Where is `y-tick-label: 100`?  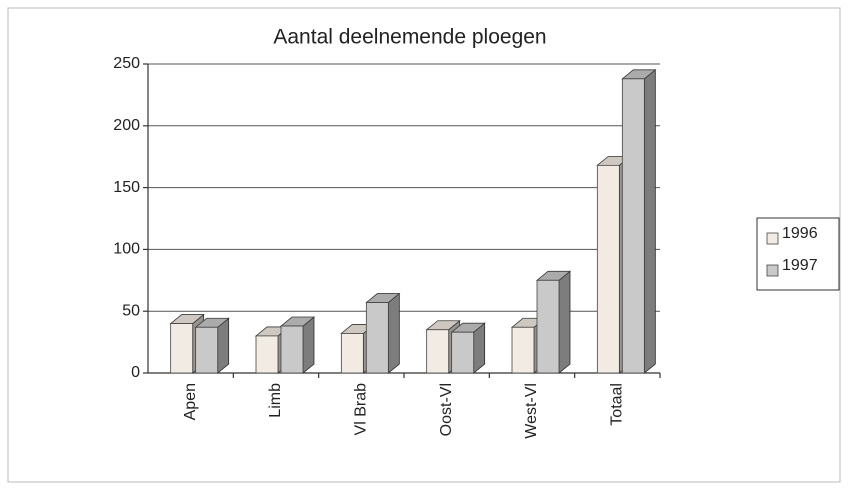
y-tick-label: 100 is located at coordinates (126, 249).